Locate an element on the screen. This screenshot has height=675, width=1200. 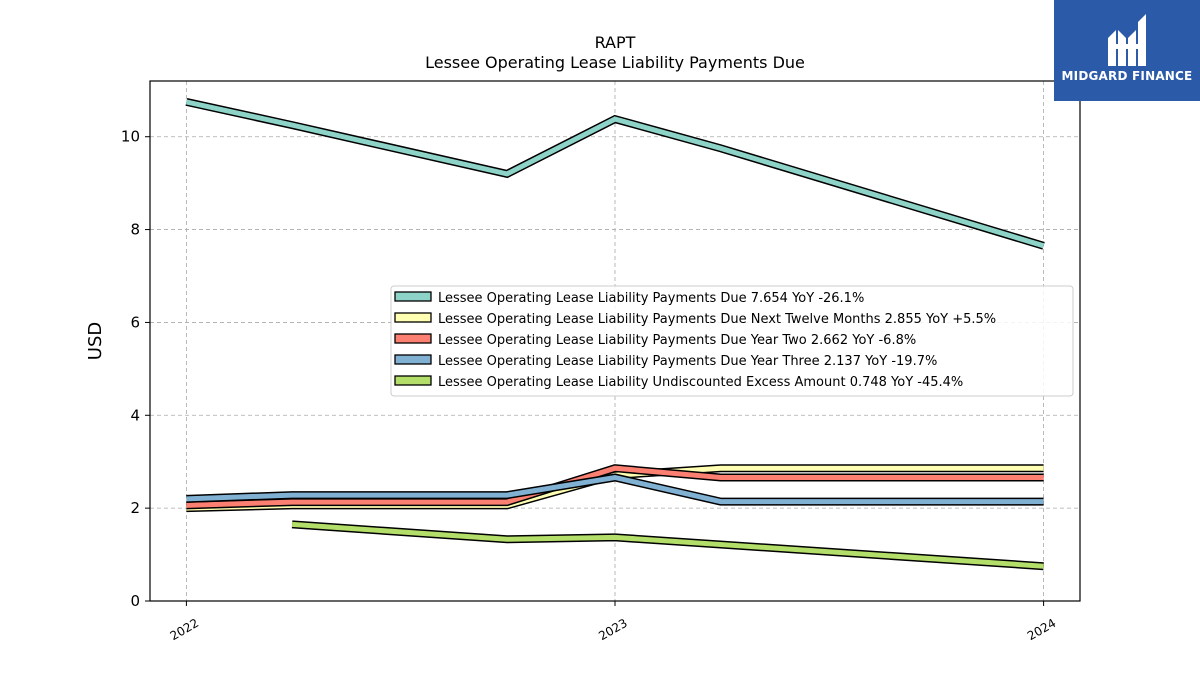
y-tick-label: 0 is located at coordinates (135, 601).